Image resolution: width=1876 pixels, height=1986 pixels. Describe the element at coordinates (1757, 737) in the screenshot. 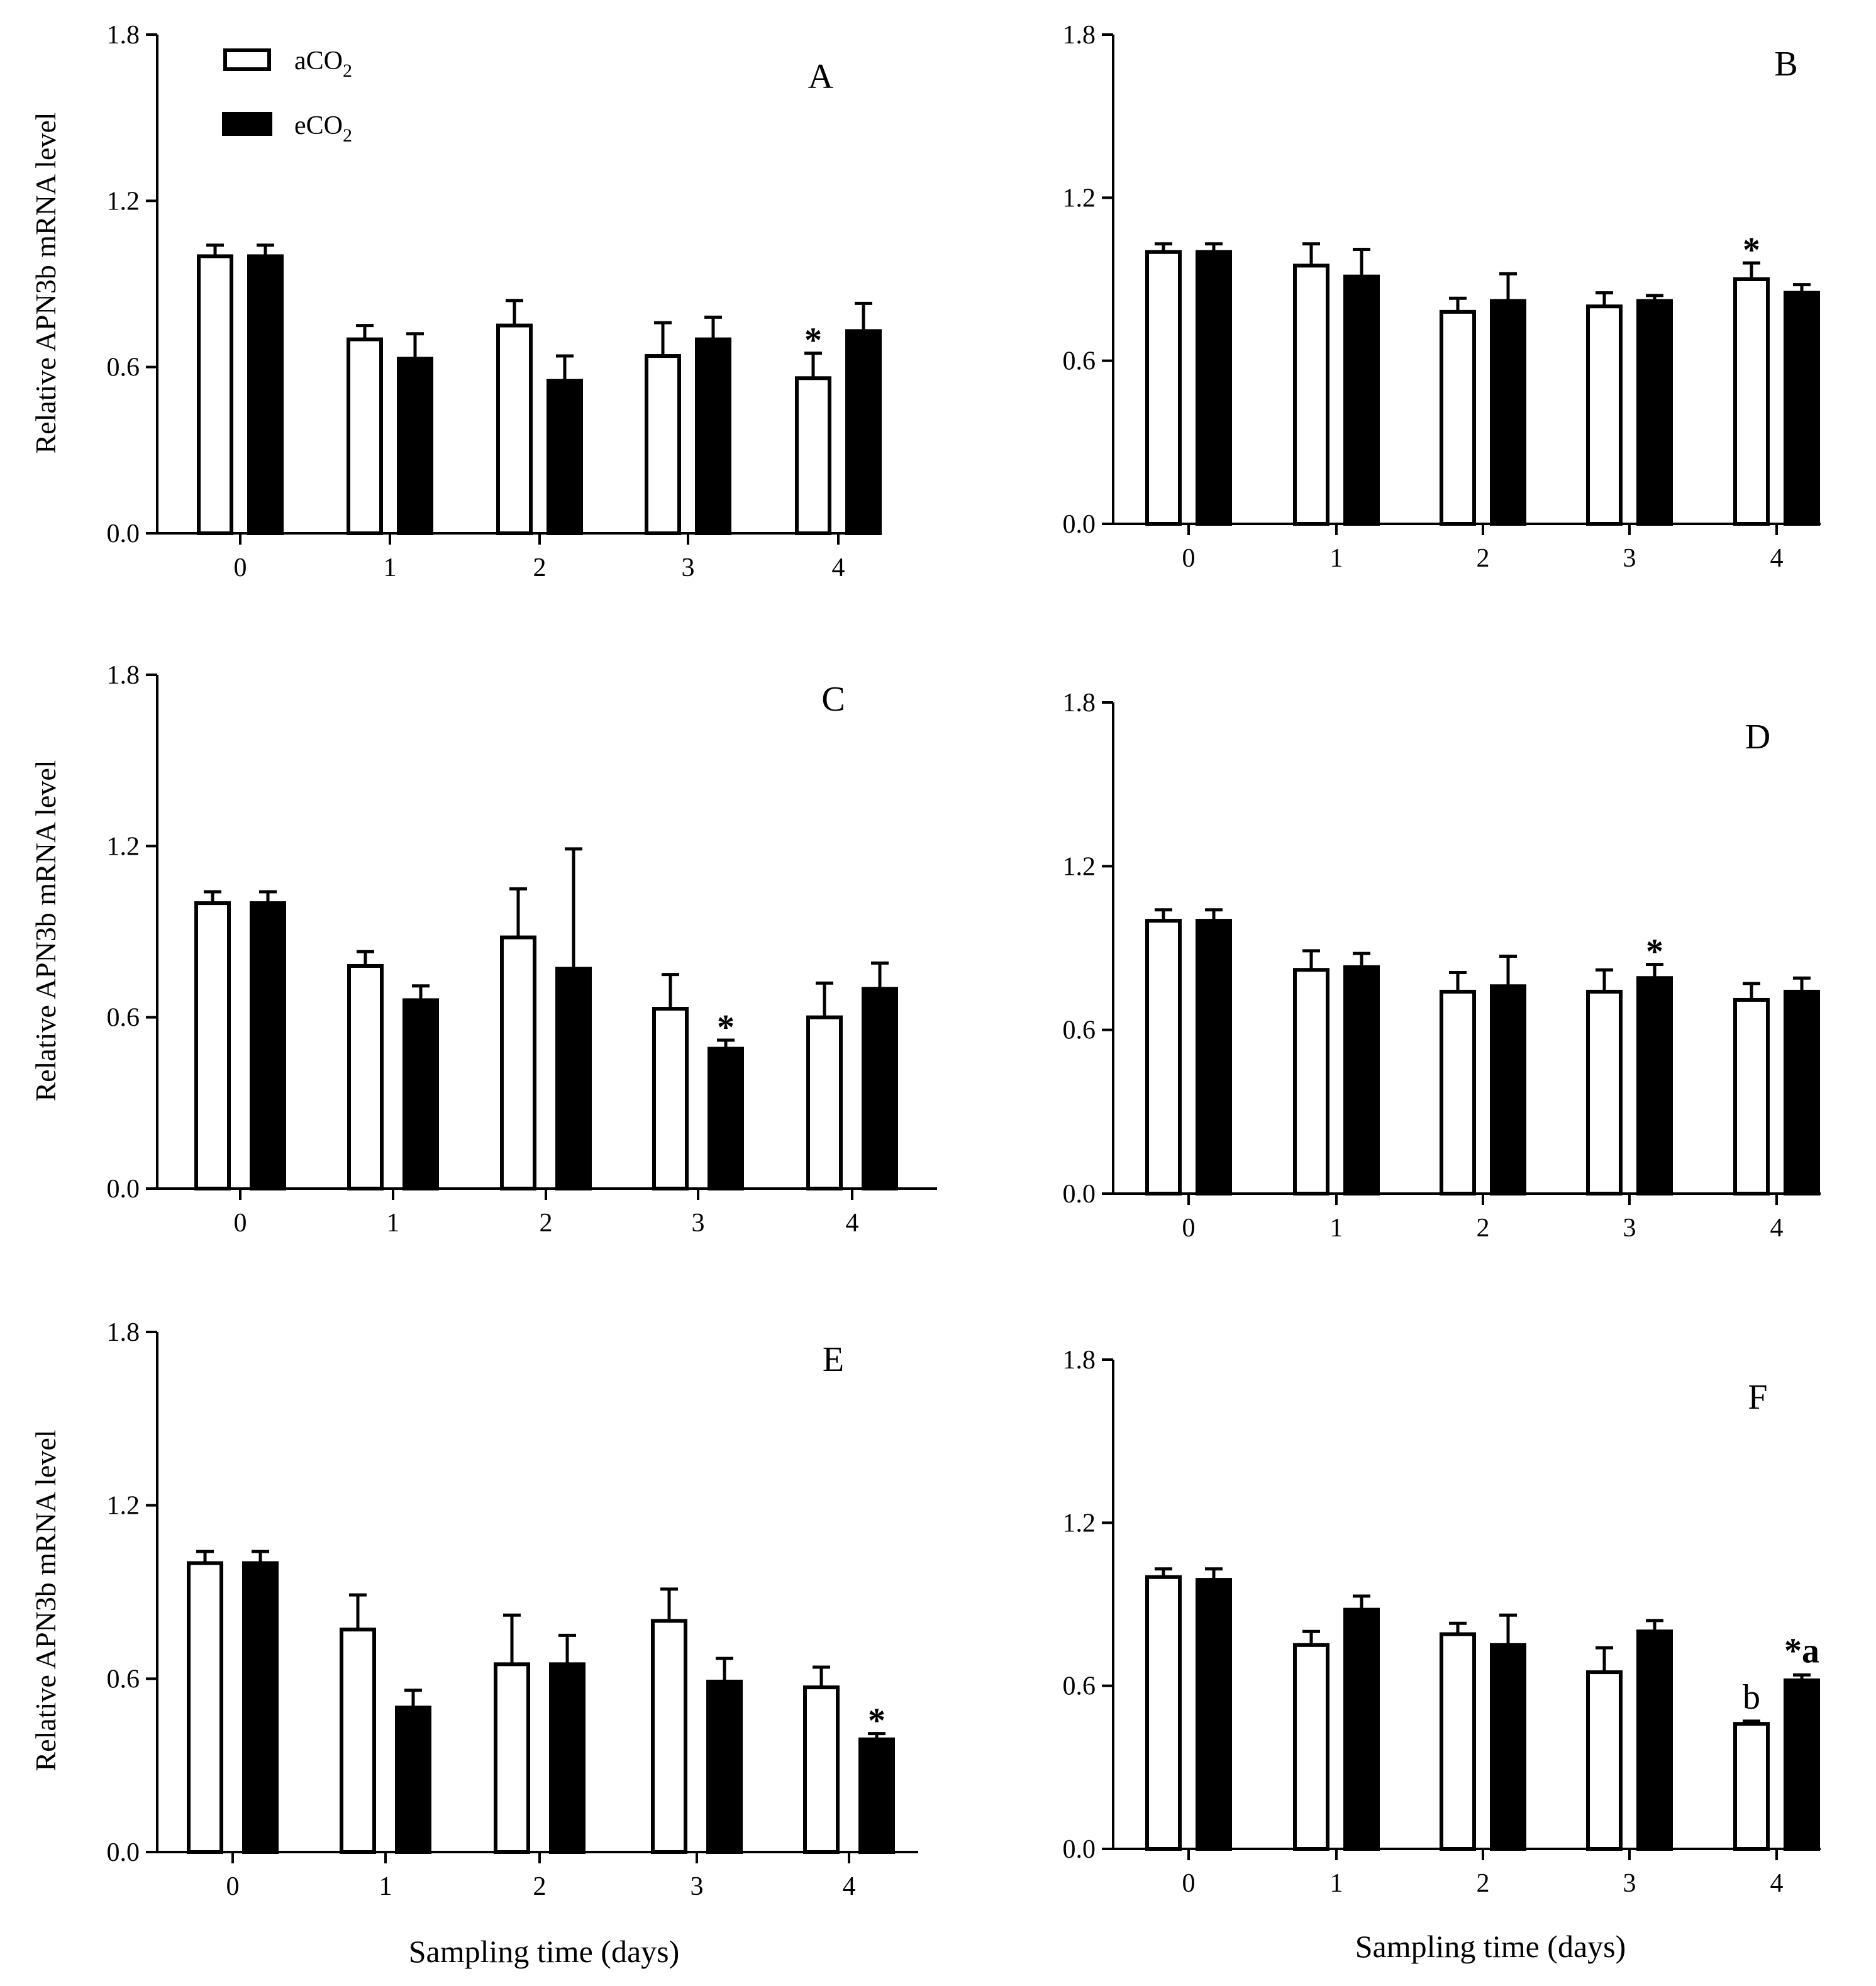

I see `panel-letter: D` at that location.